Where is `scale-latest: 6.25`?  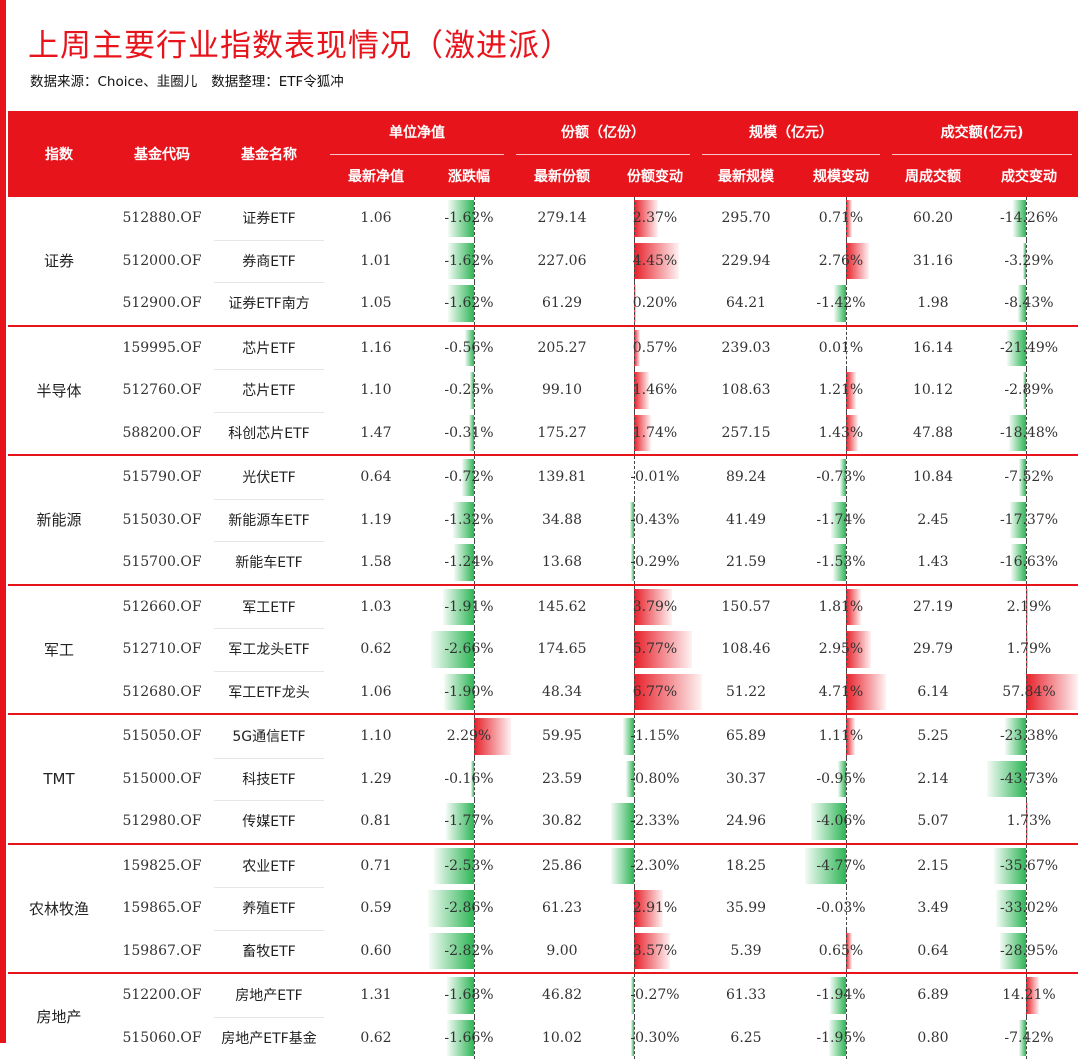
scale-latest: 6.25 is located at coordinates (746, 1038).